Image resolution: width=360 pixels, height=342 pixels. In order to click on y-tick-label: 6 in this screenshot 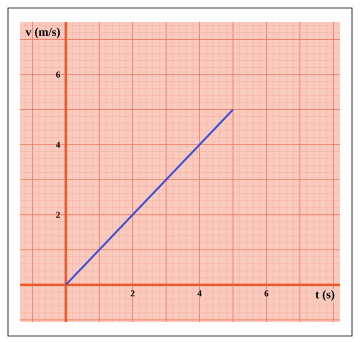, I will do `click(58, 75)`.